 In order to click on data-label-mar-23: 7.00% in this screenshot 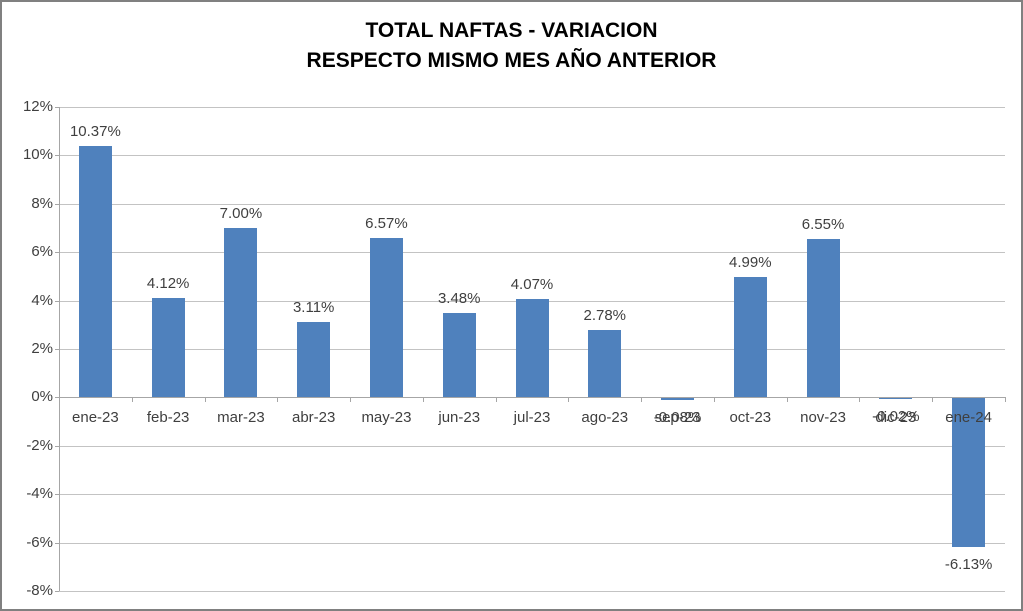, I will do `click(241, 213)`.